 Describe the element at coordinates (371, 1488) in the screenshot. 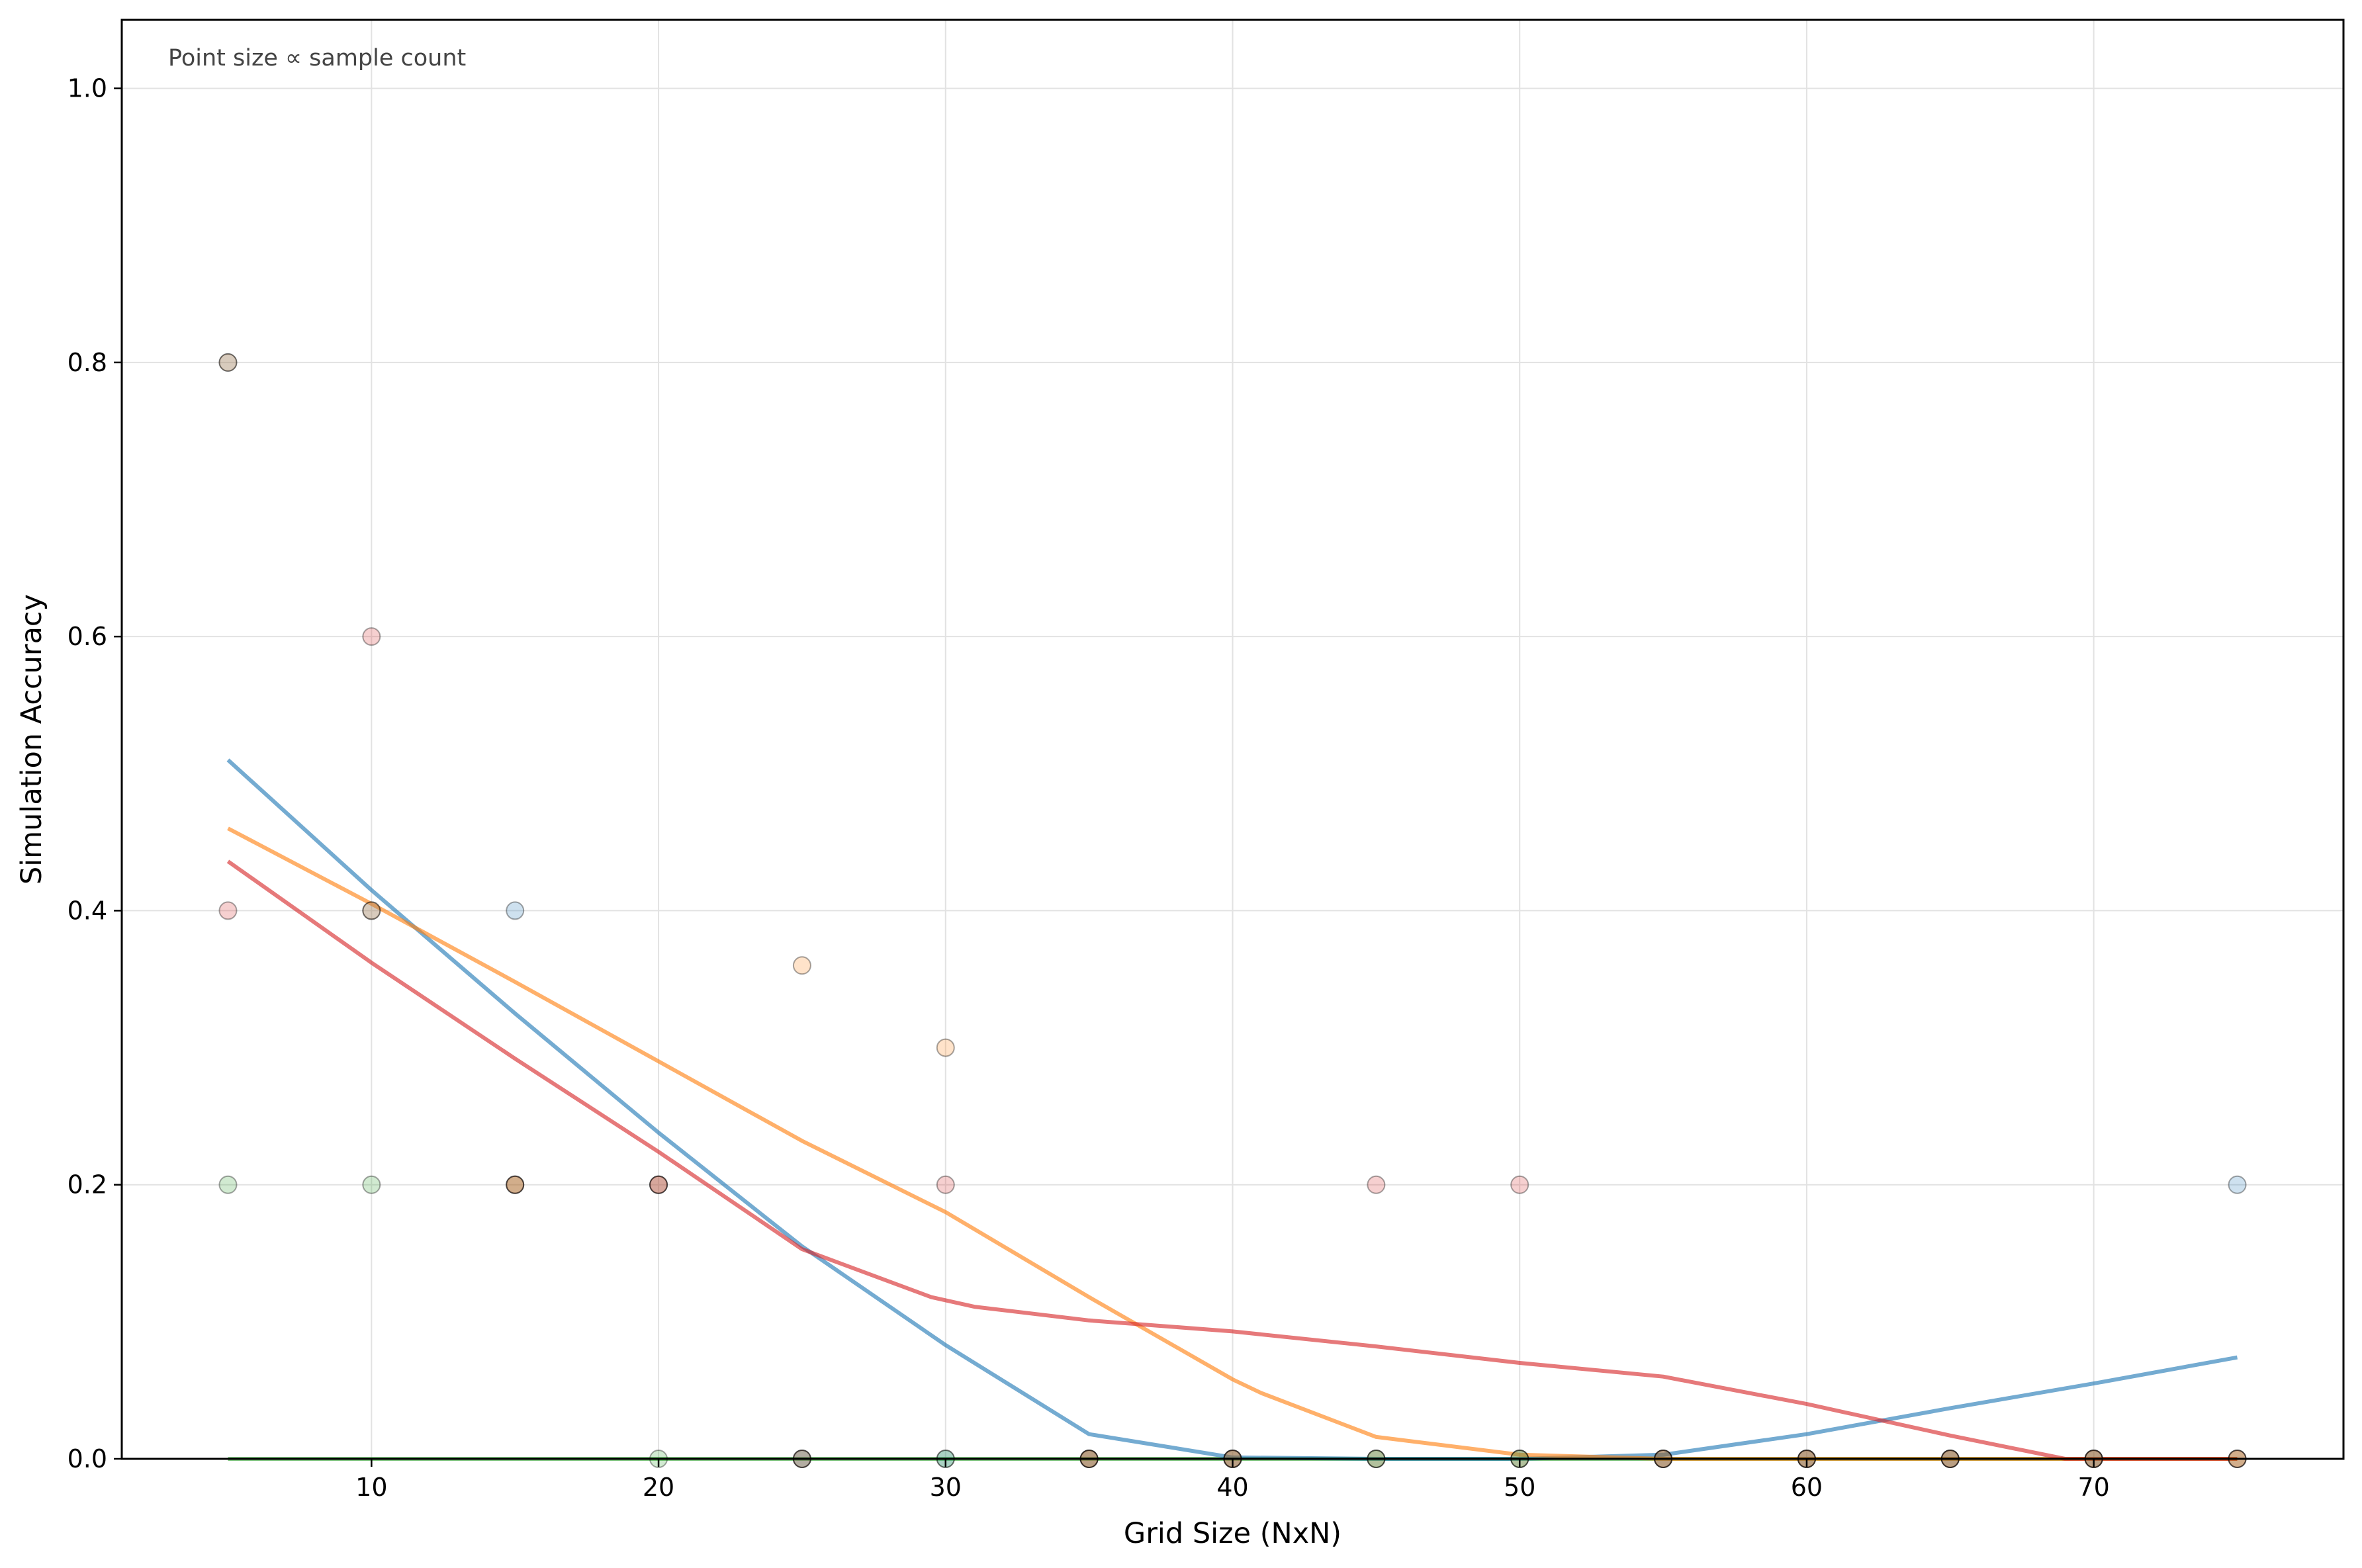

I see `x-tick-label: 10` at that location.